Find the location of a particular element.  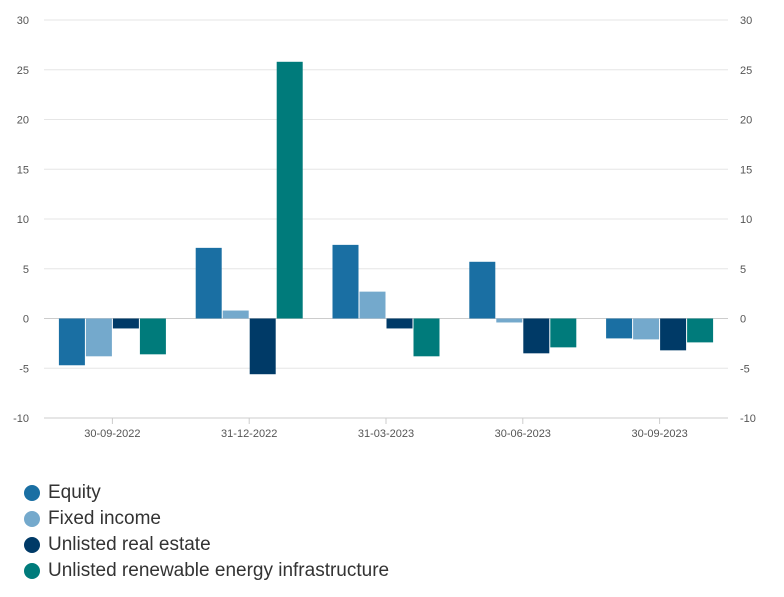

y-tick-label-left: 15 is located at coordinates (23, 170).